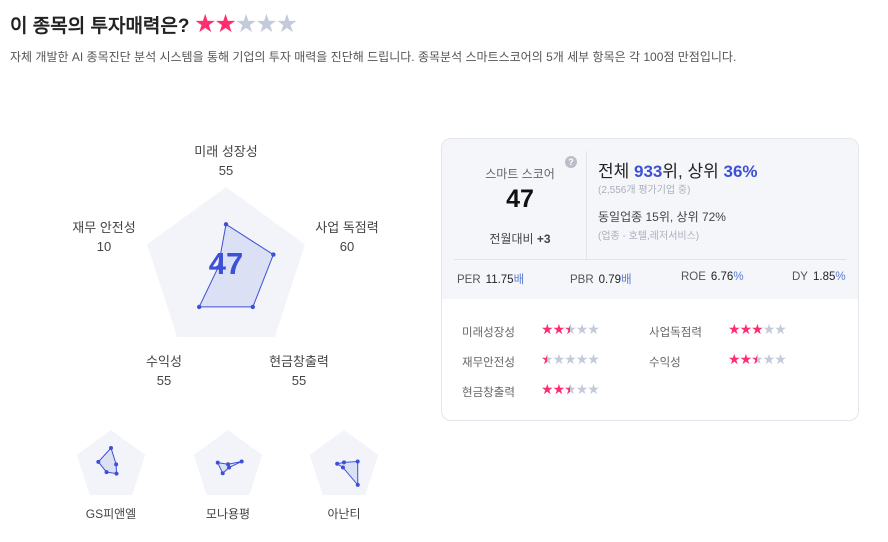  I want to click on monthly-change-label: 전월대비, so click(511, 239).